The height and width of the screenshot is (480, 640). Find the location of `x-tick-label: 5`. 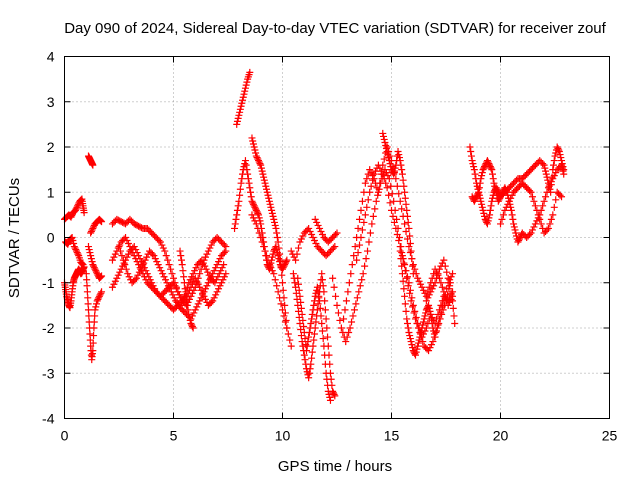

x-tick-label: 5 is located at coordinates (174, 436).